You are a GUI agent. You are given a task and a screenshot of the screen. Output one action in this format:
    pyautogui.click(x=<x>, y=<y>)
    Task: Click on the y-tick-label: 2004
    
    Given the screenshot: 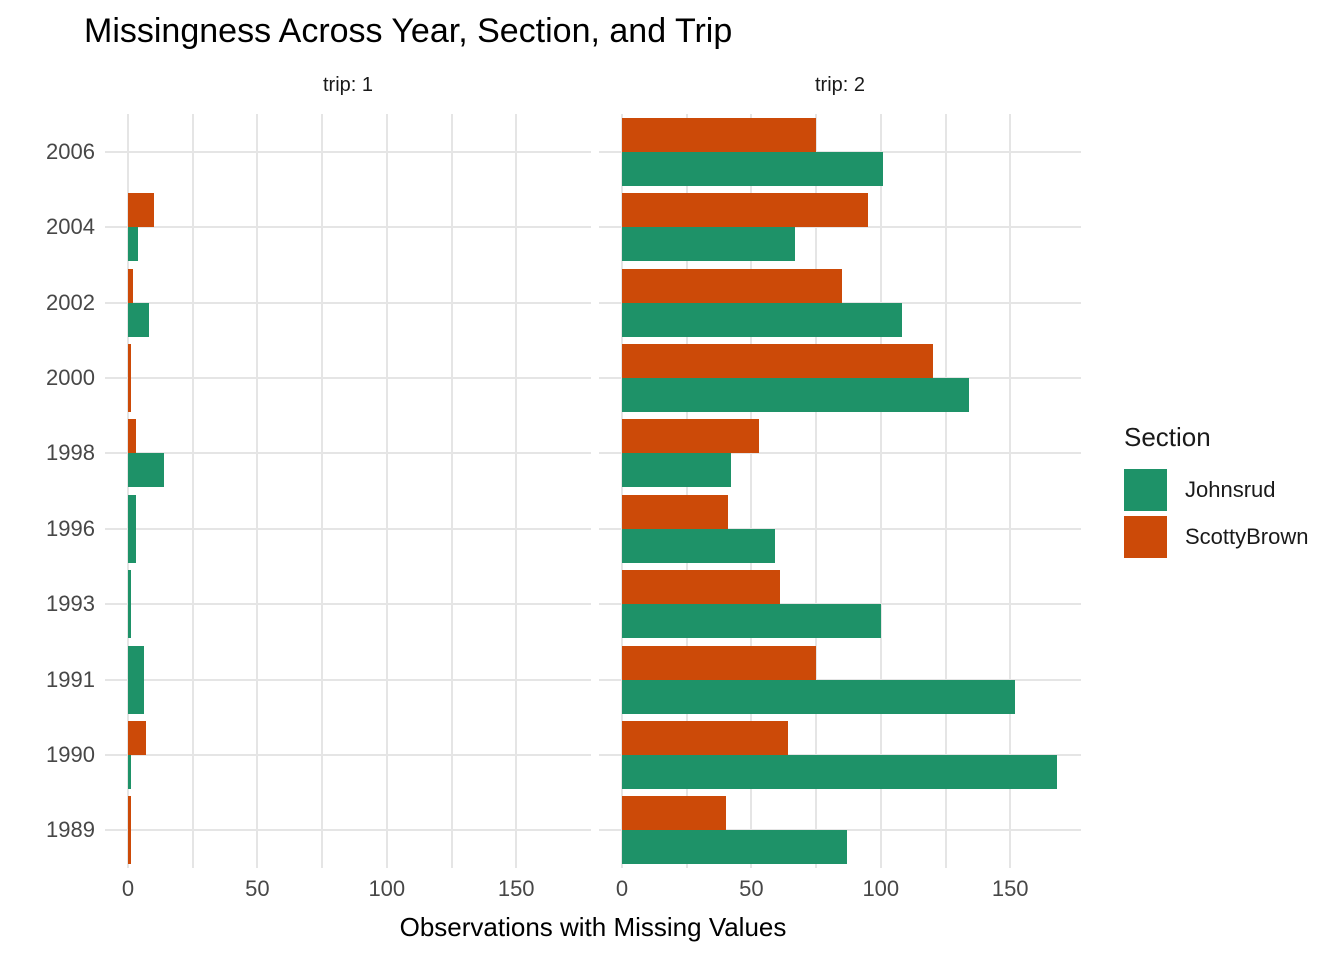 What is the action you would take?
    pyautogui.click(x=70, y=227)
    